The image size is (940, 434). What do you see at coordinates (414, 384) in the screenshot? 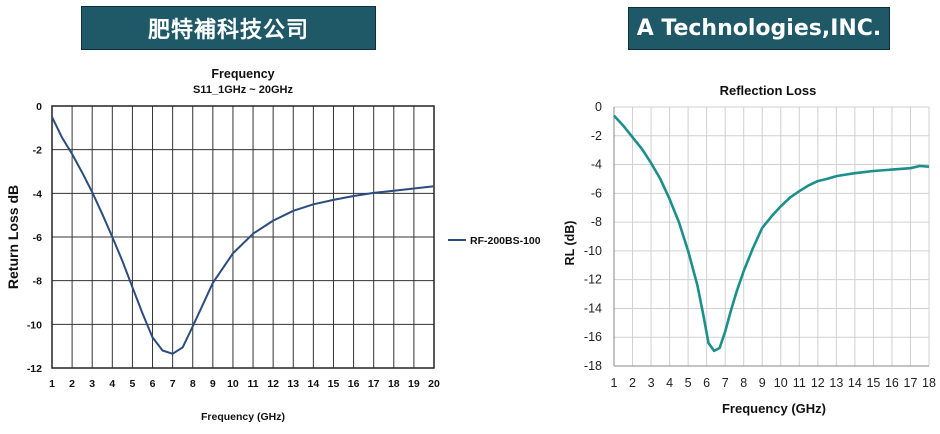
I see `x-tick-label: 19` at bounding box center [414, 384].